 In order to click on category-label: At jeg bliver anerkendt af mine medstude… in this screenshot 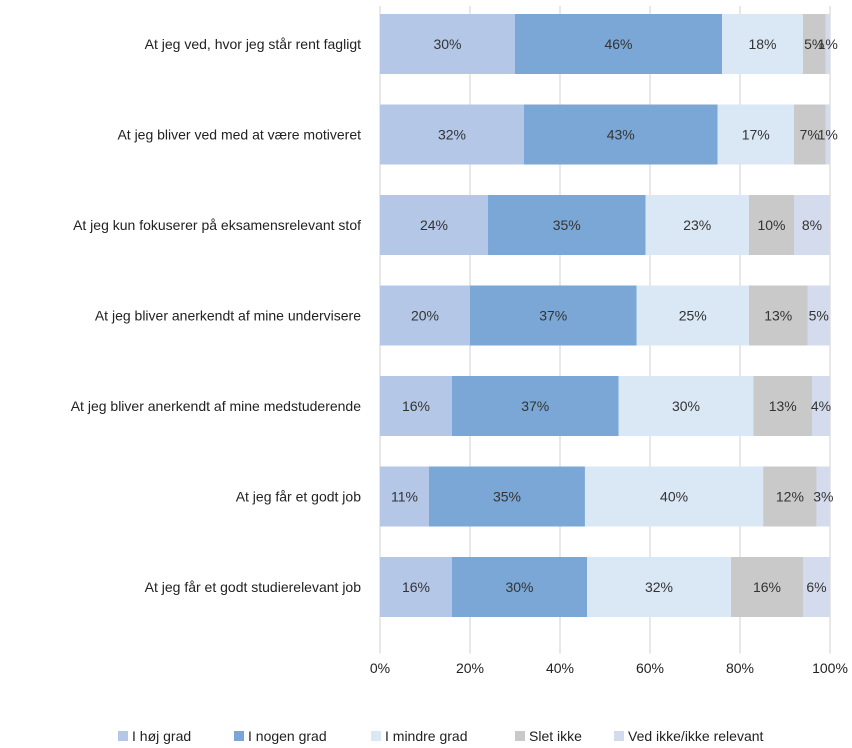, I will do `click(216, 406)`.